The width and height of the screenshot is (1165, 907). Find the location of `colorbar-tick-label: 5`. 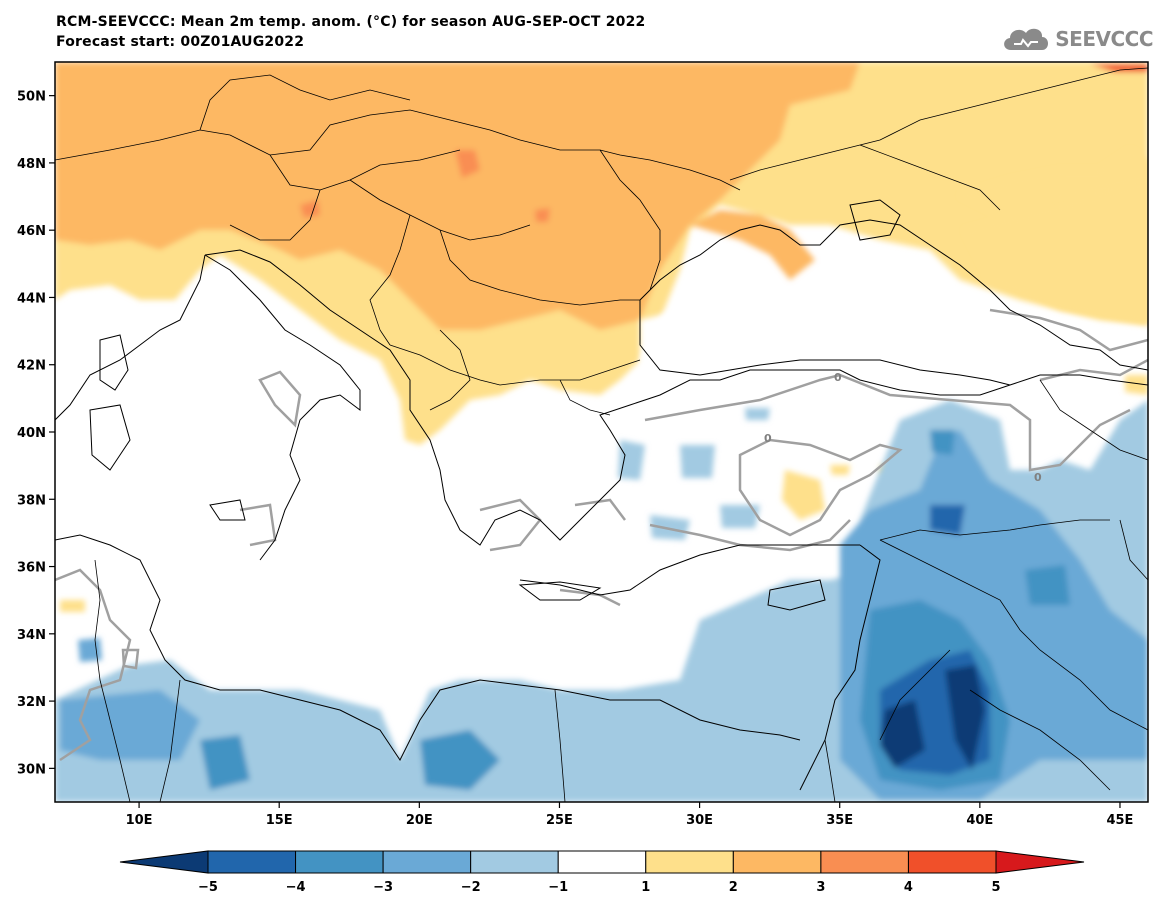

colorbar-tick-label: 5 is located at coordinates (995, 887).